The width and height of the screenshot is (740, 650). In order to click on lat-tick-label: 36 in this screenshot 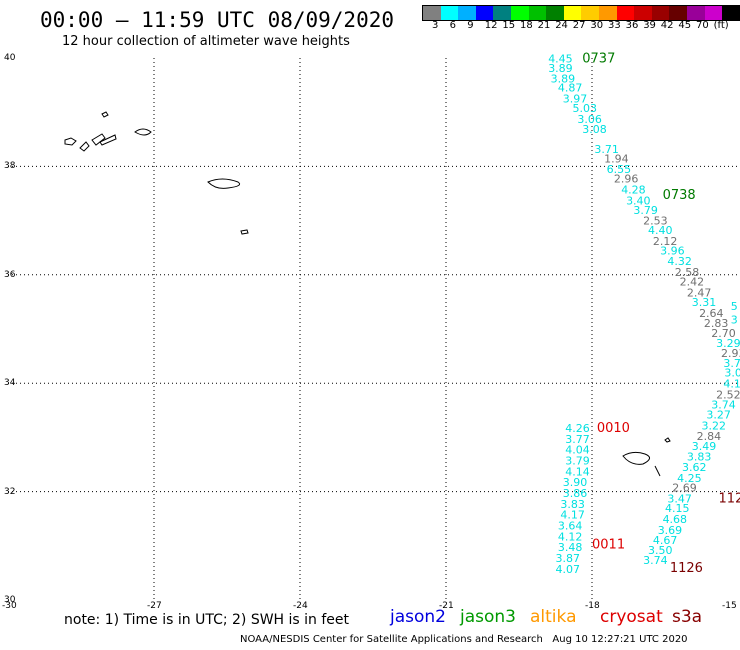, I will do `click(10, 274)`.